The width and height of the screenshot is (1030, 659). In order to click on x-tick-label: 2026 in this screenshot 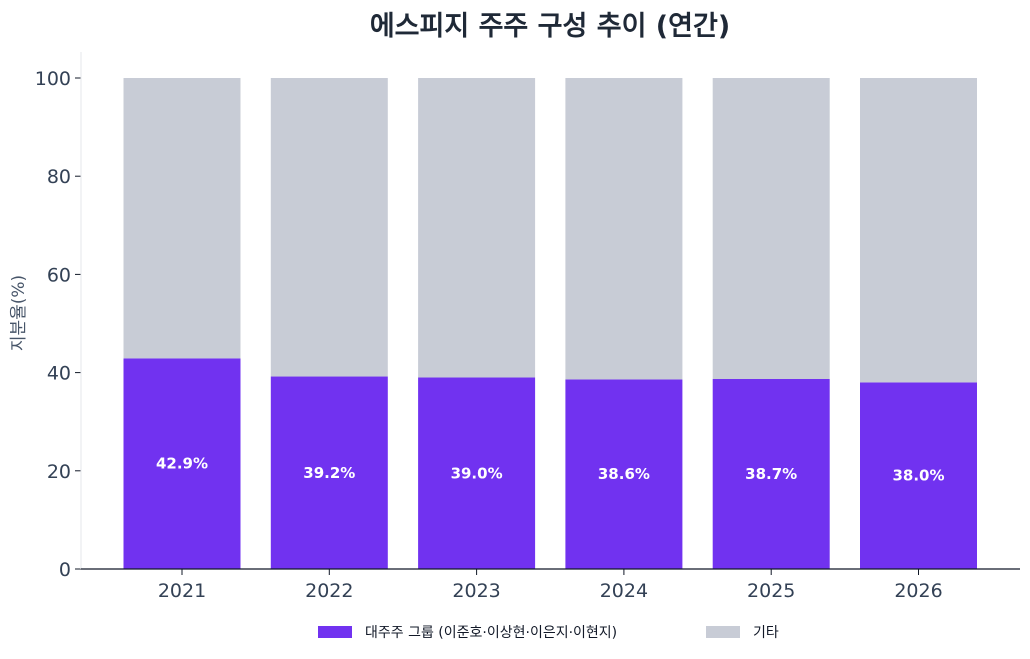, I will do `click(918, 591)`.